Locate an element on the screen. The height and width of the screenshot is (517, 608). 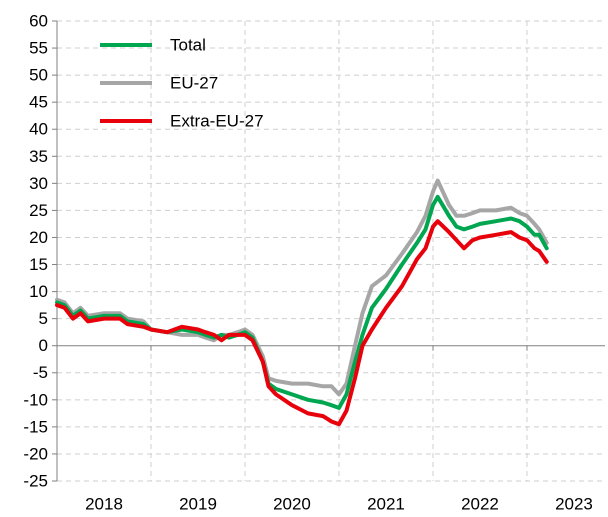
x-tick-label: 2022 is located at coordinates (480, 503).